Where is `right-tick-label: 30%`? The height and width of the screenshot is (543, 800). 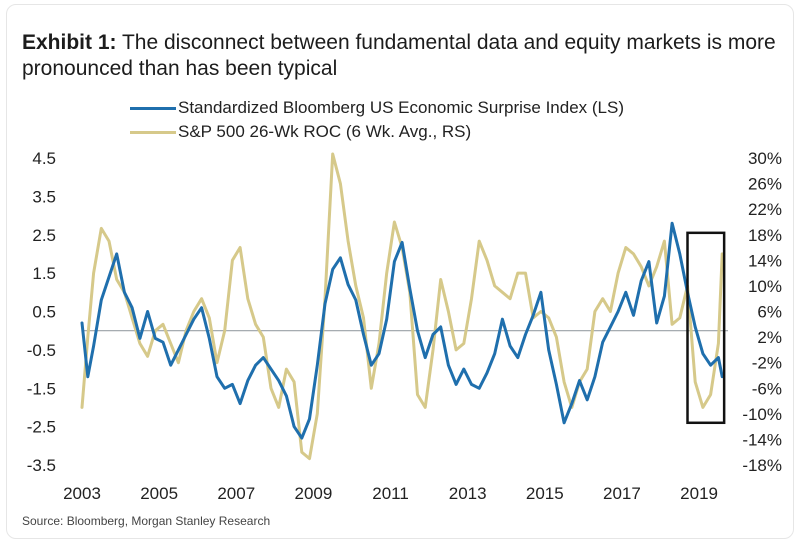 right-tick-label: 30% is located at coordinates (765, 158).